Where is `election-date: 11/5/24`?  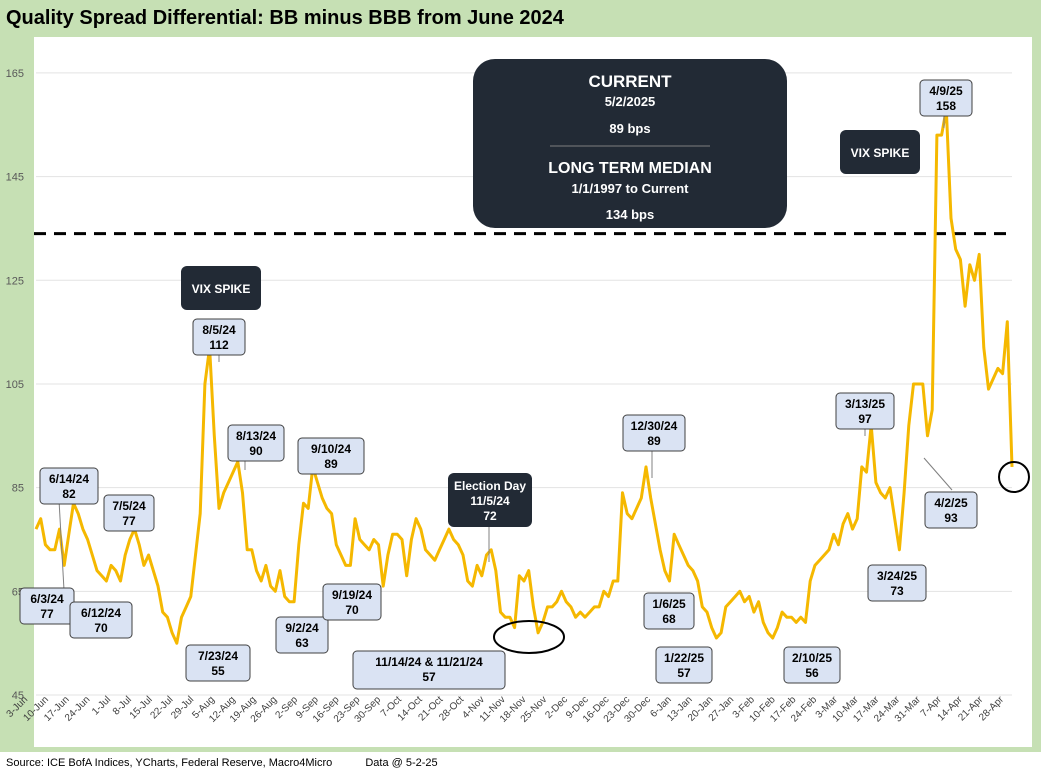
election-date: 11/5/24 is located at coordinates (490, 501).